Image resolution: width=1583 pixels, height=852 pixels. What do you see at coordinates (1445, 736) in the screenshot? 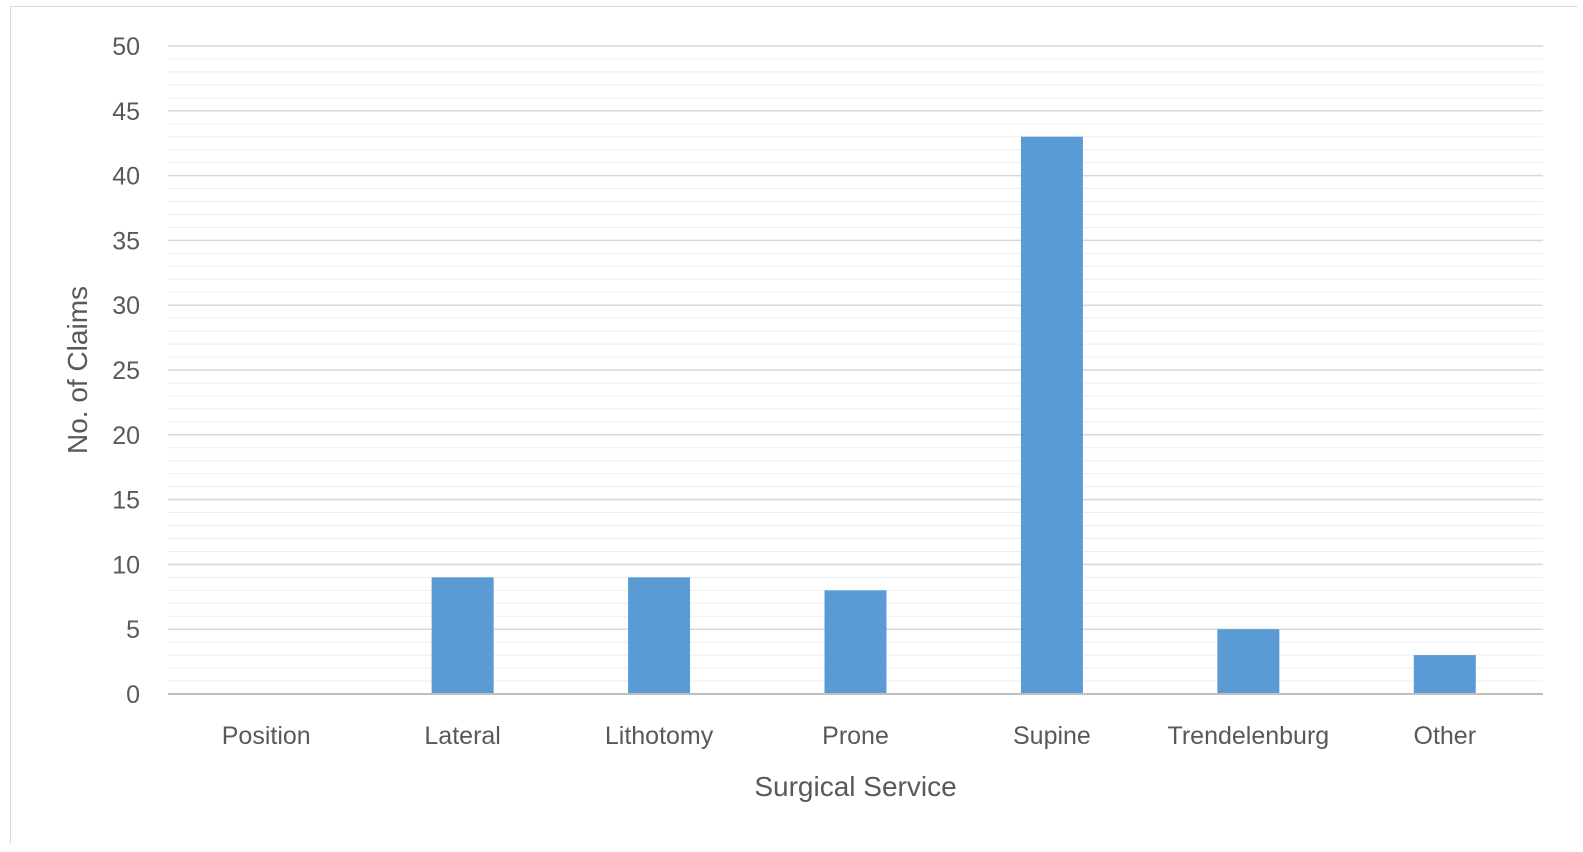
I see `x-tick-label: Other` at bounding box center [1445, 736].